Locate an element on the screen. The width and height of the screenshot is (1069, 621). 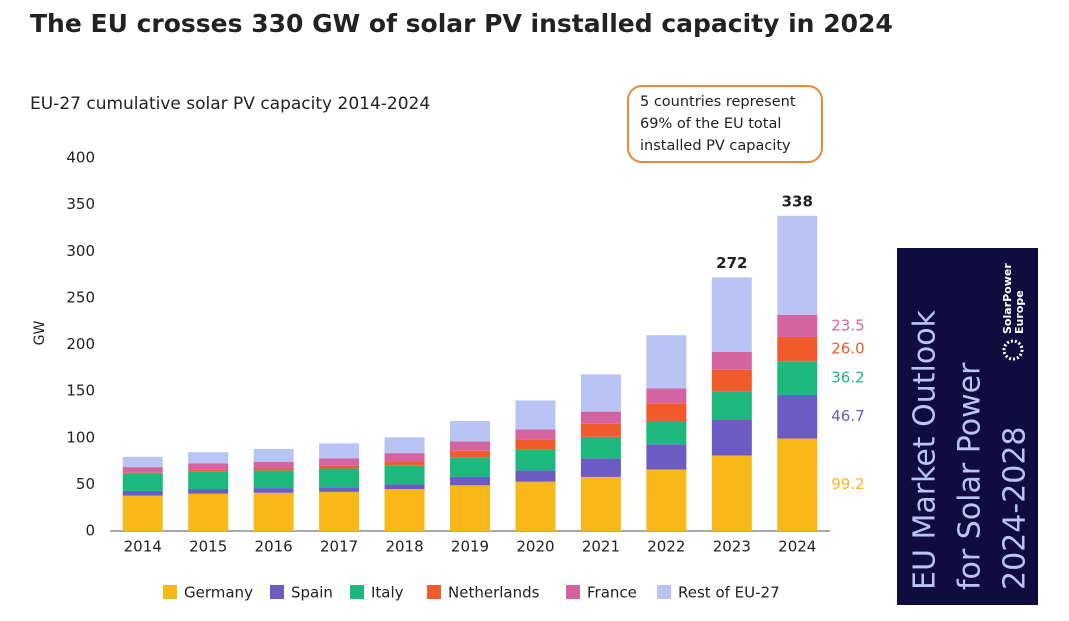
y-tick-label: 200 is located at coordinates (80, 344).